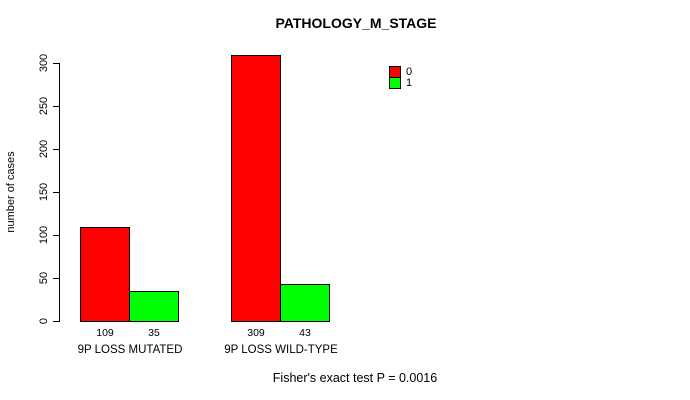  I want to click on category-label: 9P LOSS MUTATED, so click(130, 350).